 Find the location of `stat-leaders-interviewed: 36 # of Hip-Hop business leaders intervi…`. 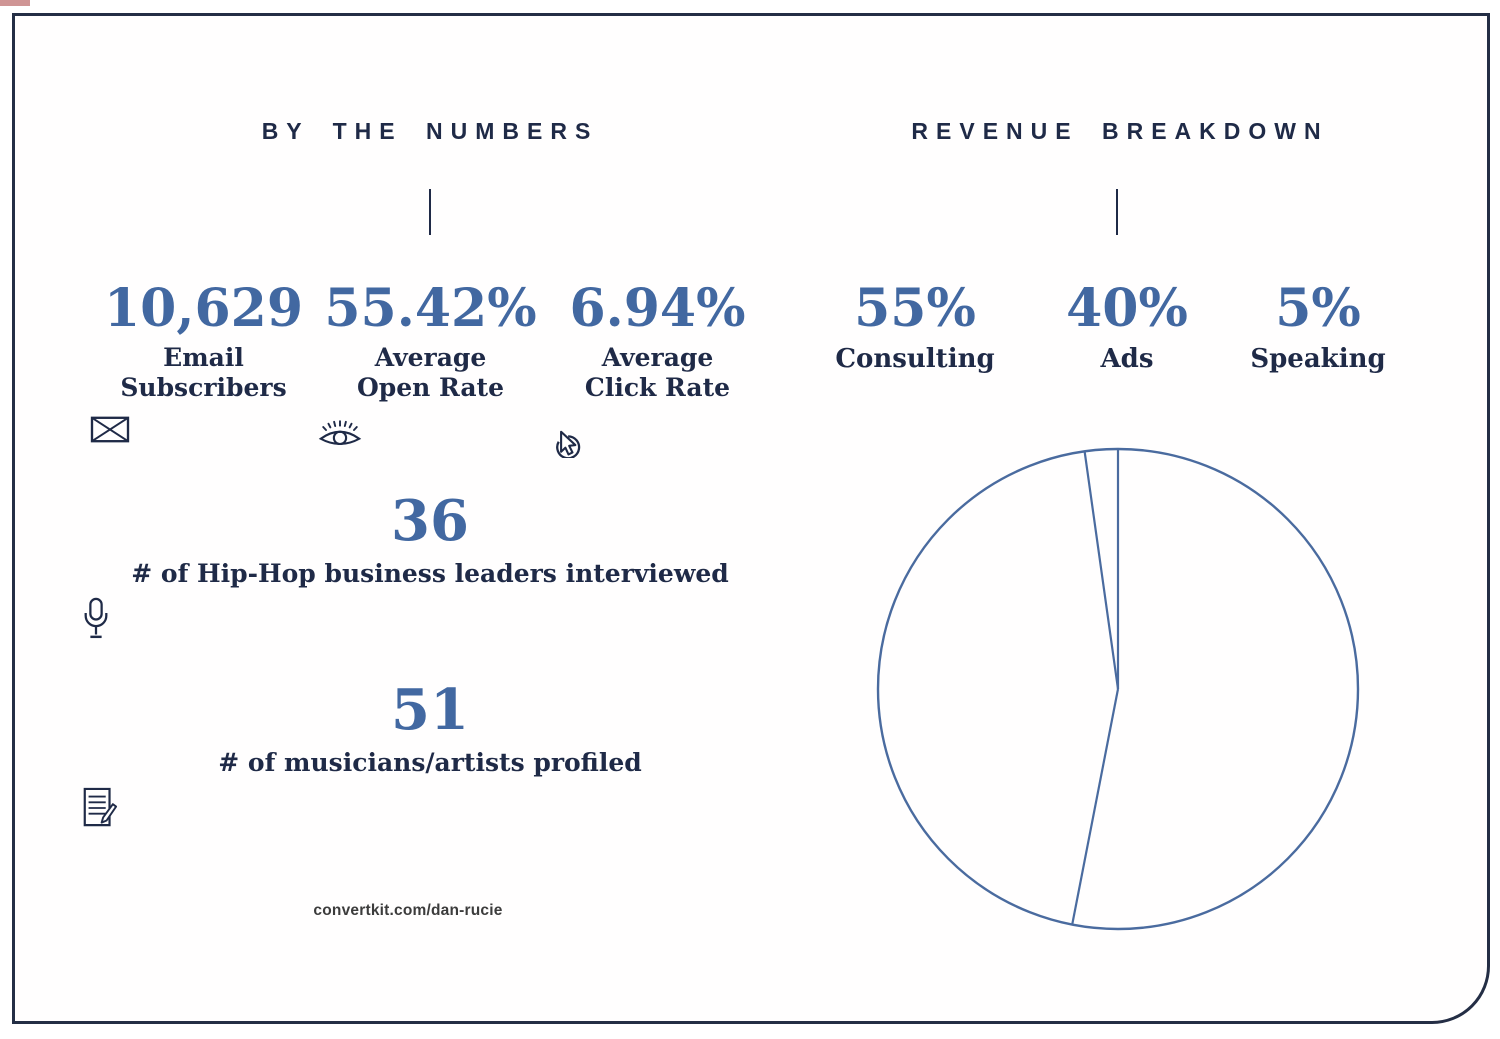

stat-leaders-interviewed: 36 # of Hip-Hop business leaders intervi… is located at coordinates (430, 567).